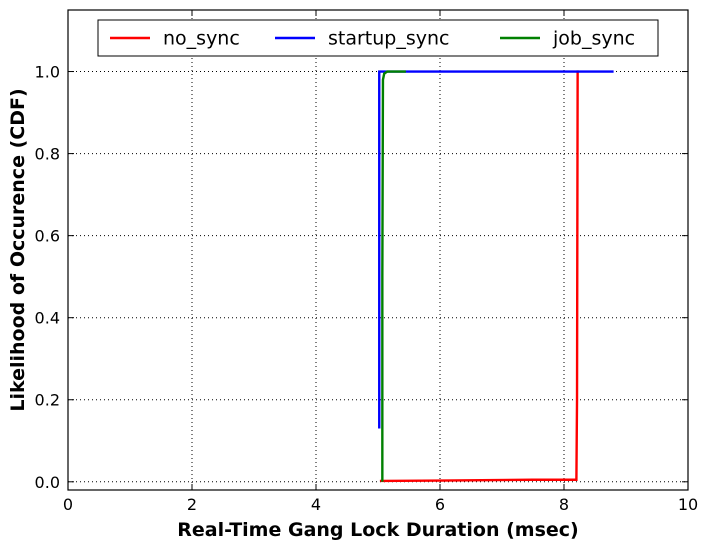 This screenshot has height=549, width=708. Describe the element at coordinates (377, 530) in the screenshot. I see `x-axis-title: Real-Time Gang Lock Duration (msec)` at that location.